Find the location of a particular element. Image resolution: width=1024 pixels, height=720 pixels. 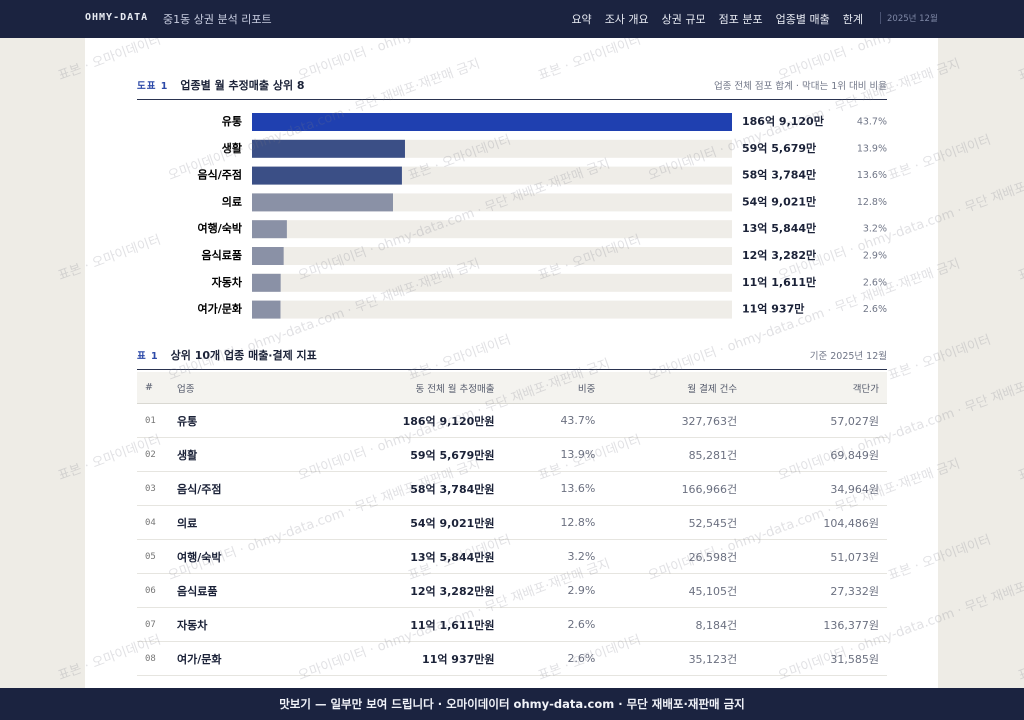

header-row: # 업종 동 전체 월 추정매출 비중 월 결제 건수 객단가 is located at coordinates (512, 388).